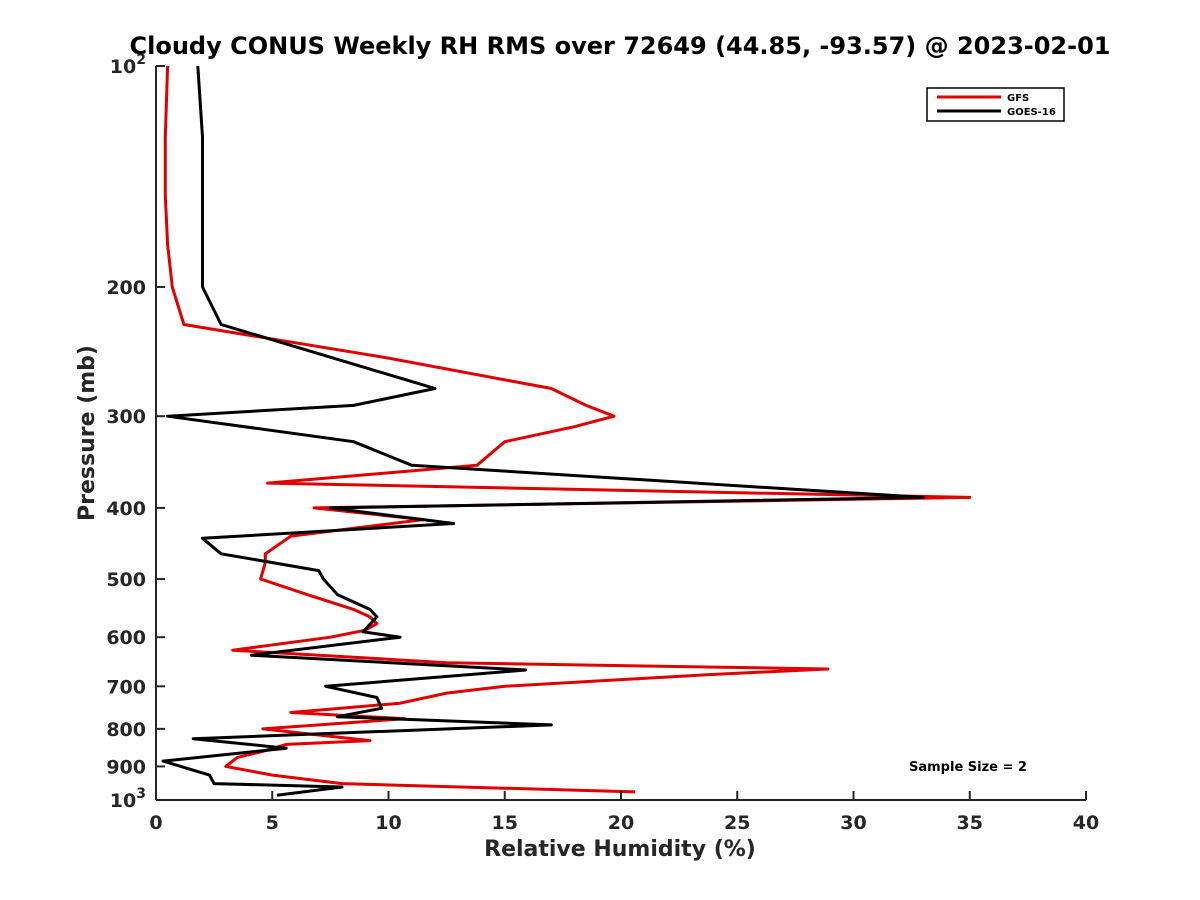 The width and height of the screenshot is (1200, 900). What do you see at coordinates (126, 288) in the screenshot?
I see `y-tick-label: 200` at bounding box center [126, 288].